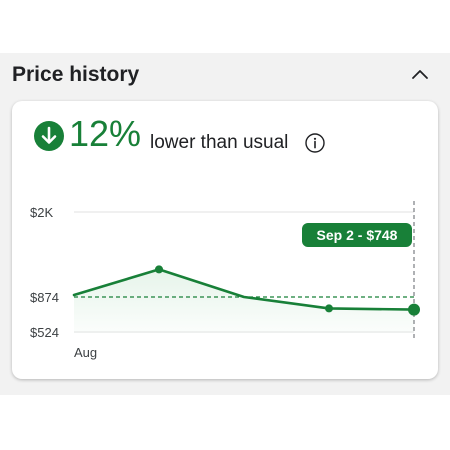  What do you see at coordinates (44, 297) in the screenshot?
I see `y-tick-label: $874` at bounding box center [44, 297].